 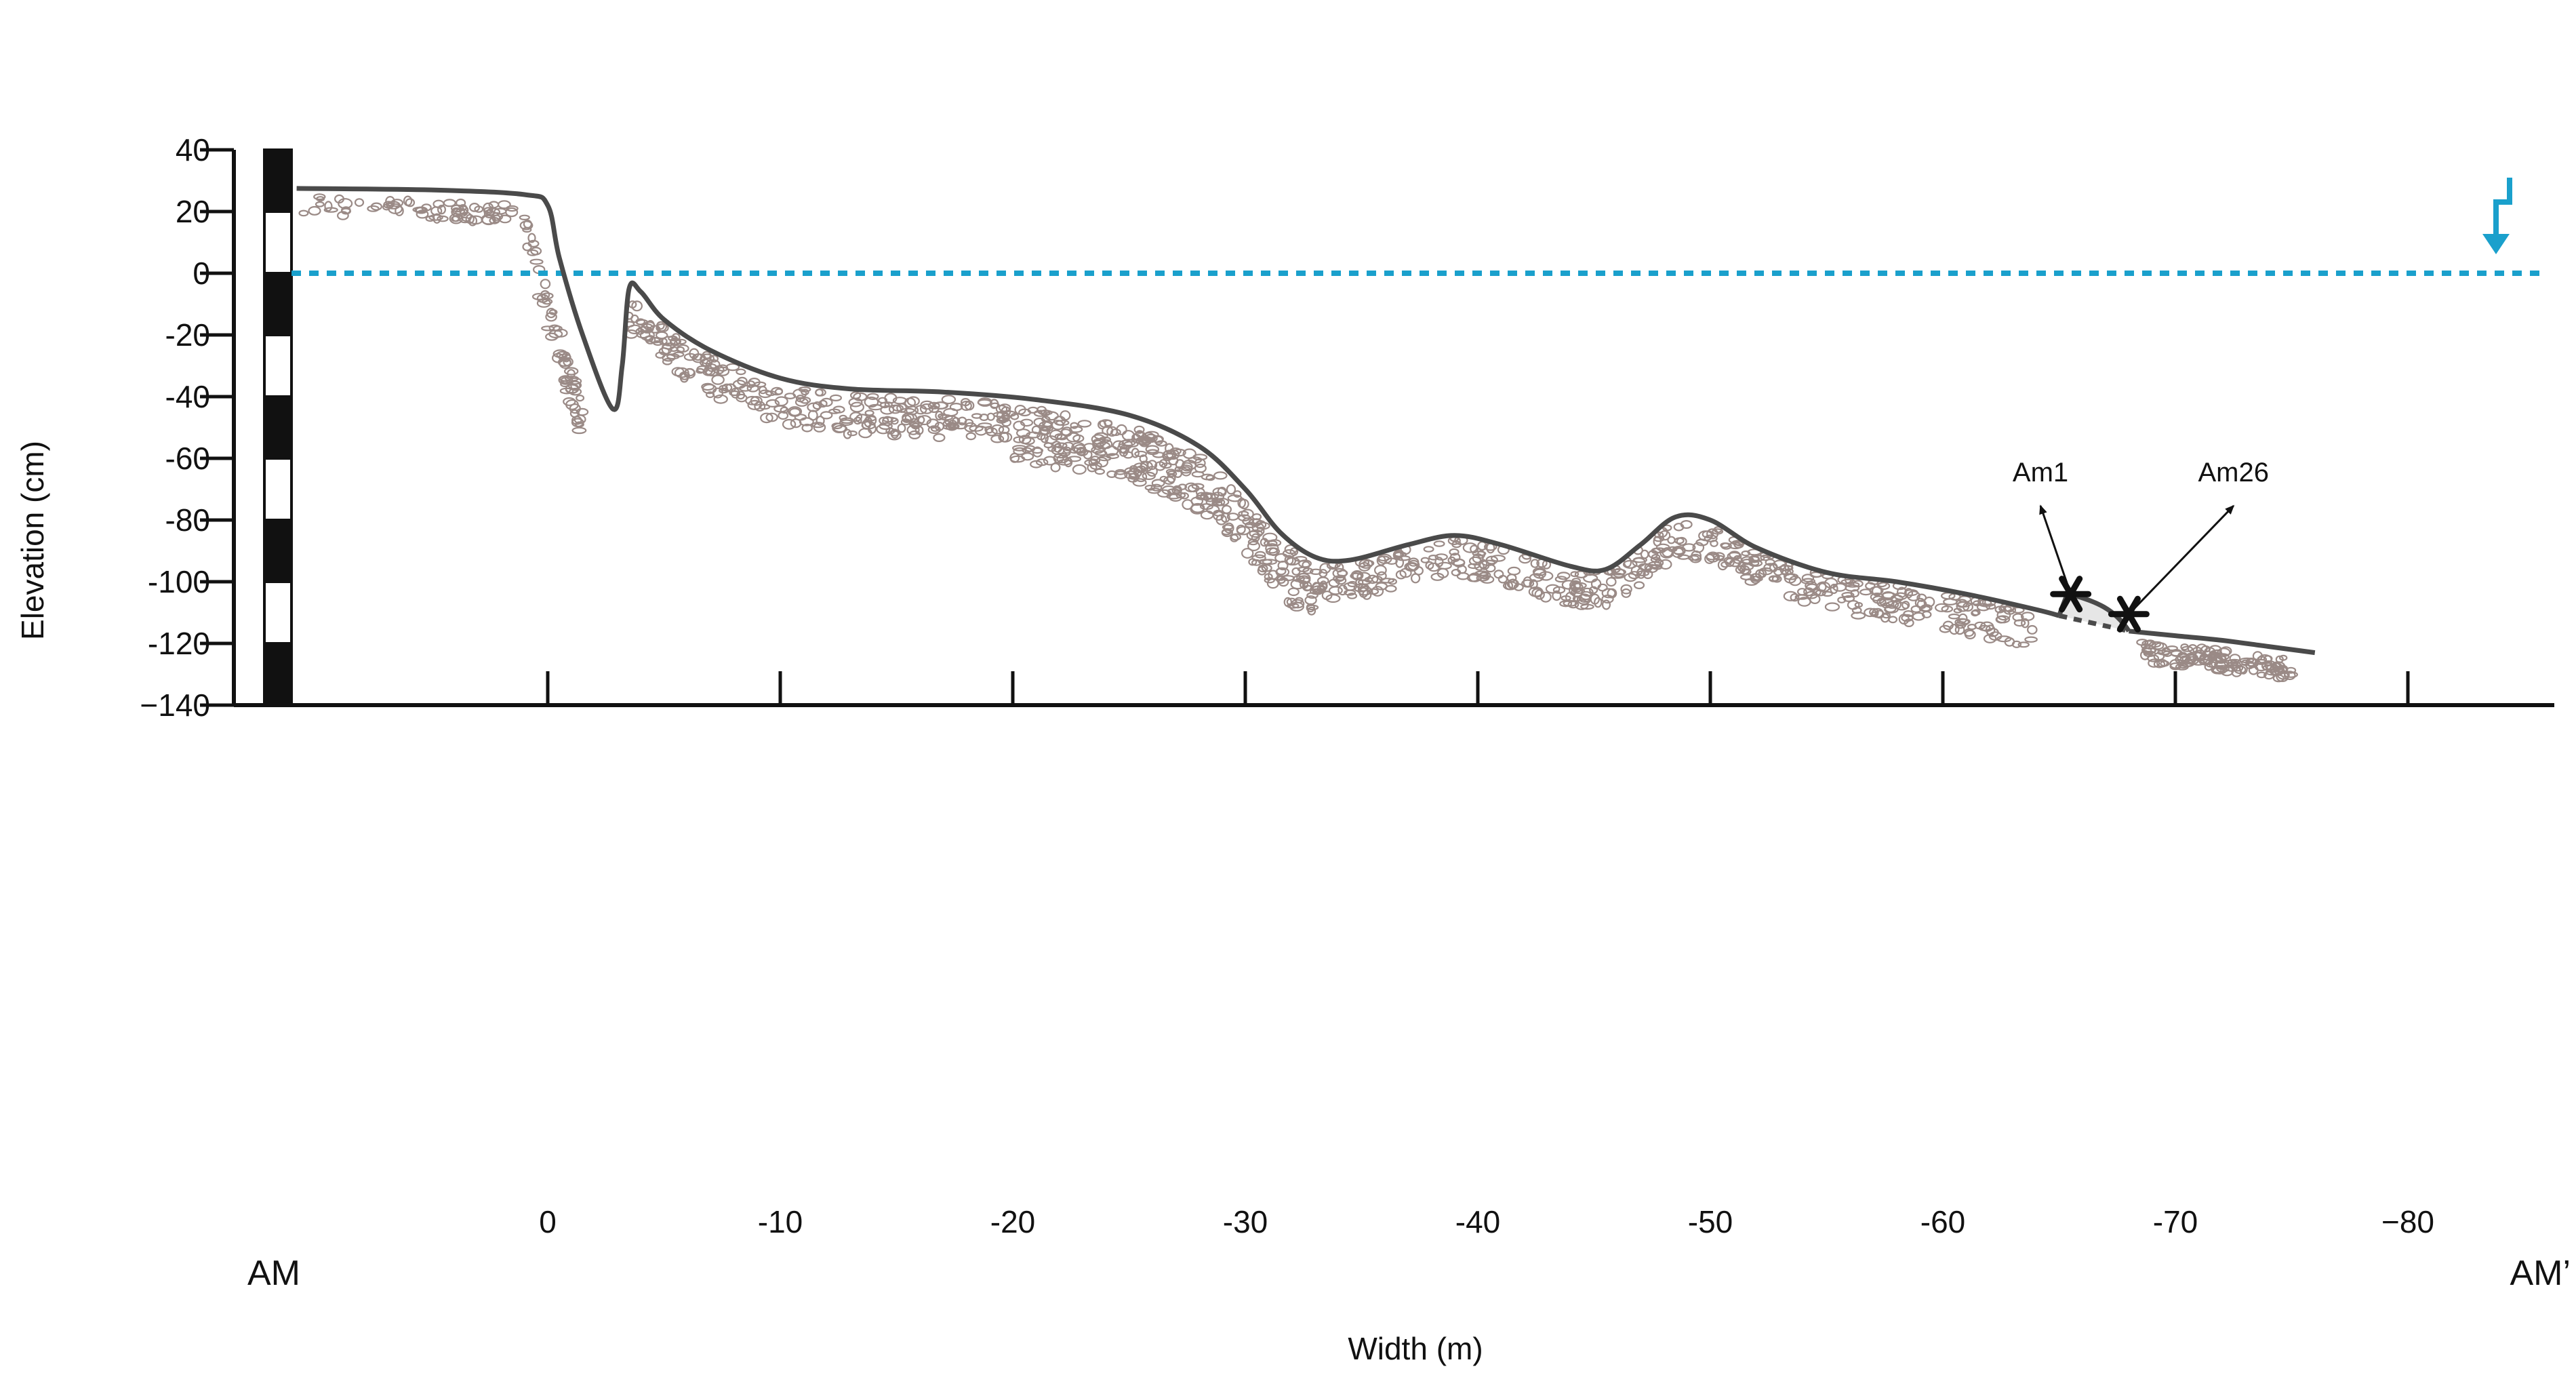 I want to click on y-tick-label: -40, so click(x=187, y=396).